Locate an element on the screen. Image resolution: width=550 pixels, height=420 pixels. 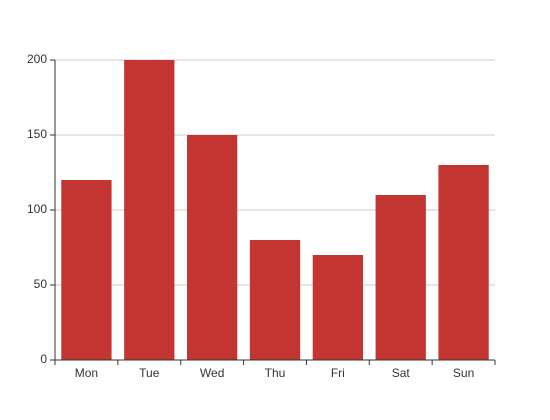
x-tick-label-fri: Fri is located at coordinates (338, 373).